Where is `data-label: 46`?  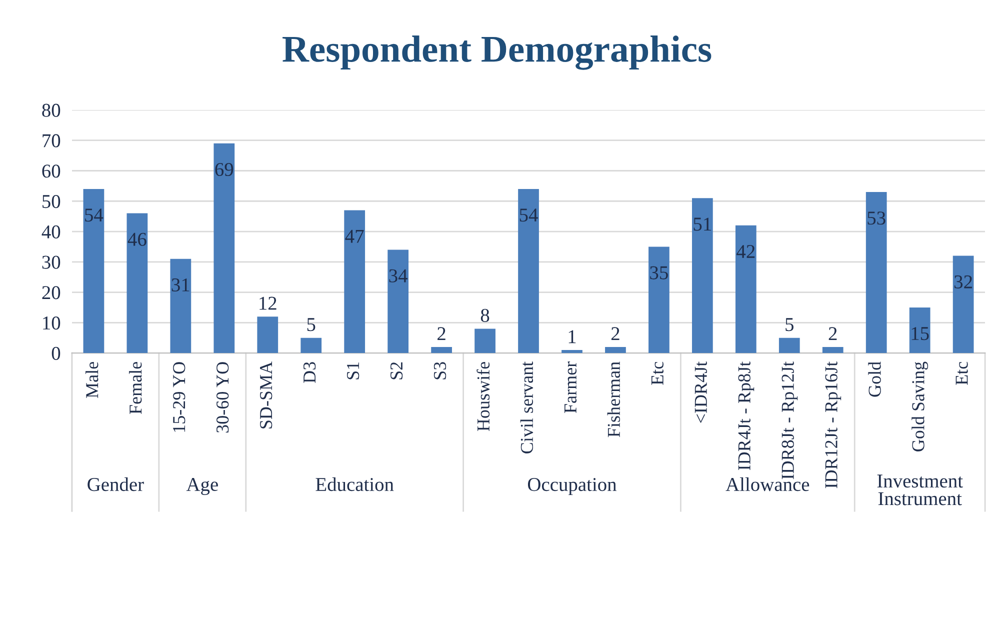
data-label: 46 is located at coordinates (137, 239).